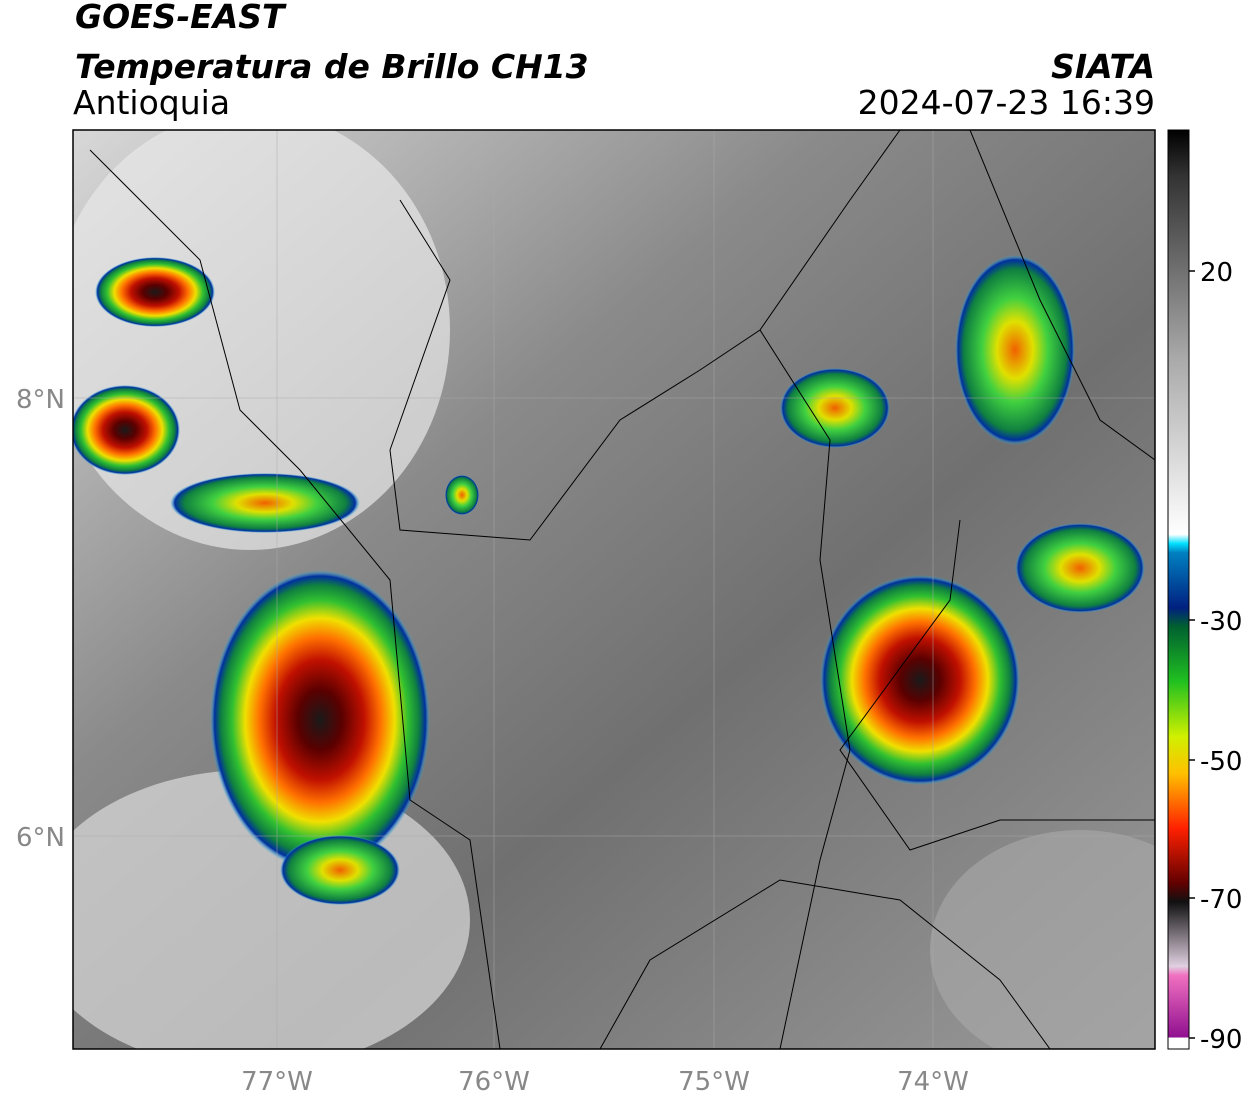 The image size is (1252, 1099). What do you see at coordinates (1221, 1040) in the screenshot?
I see `colorbar-label: -90` at bounding box center [1221, 1040].